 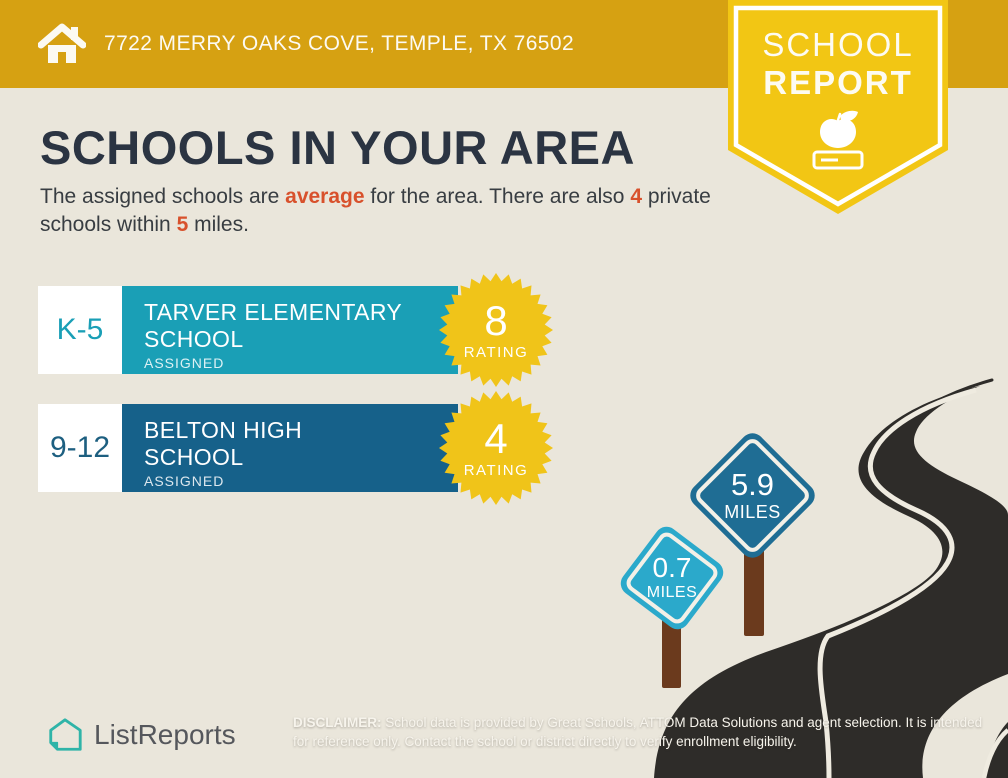 What do you see at coordinates (218, 224) in the screenshot?
I see `intro-p7: miles.` at bounding box center [218, 224].